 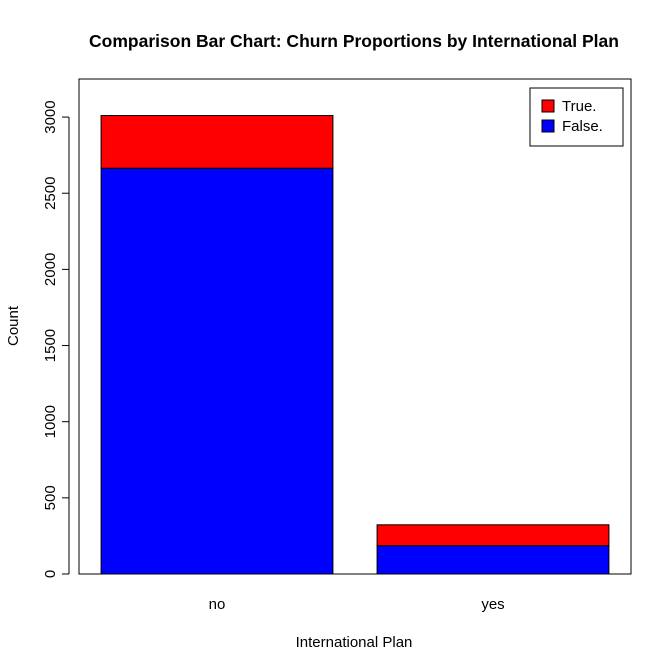 I want to click on y-tick-label: 2000, so click(x=50, y=269).